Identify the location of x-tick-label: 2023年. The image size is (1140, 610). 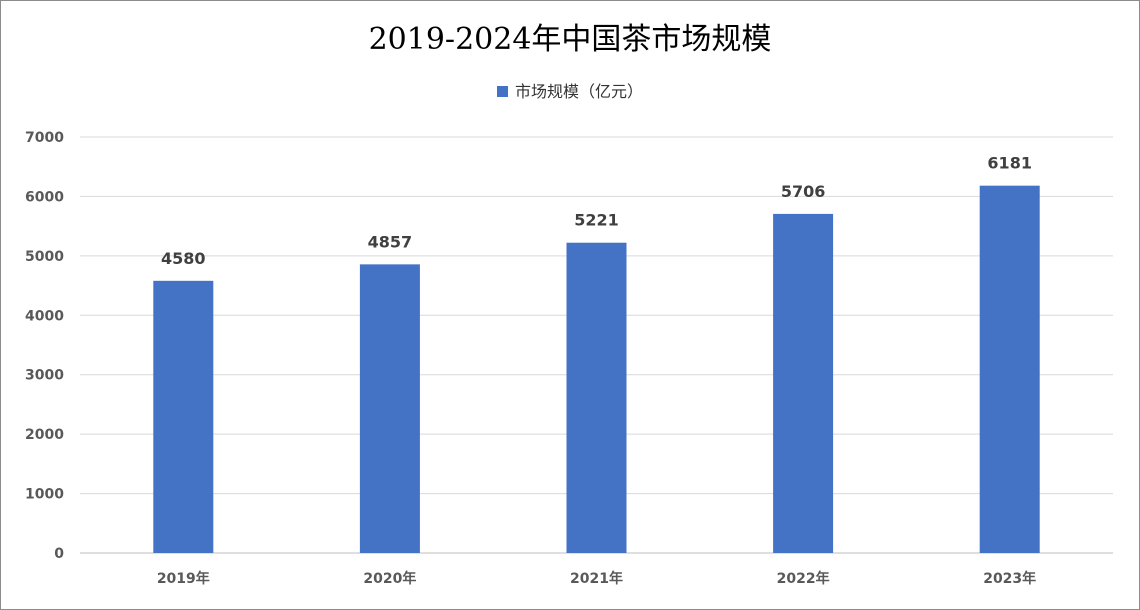
(1009, 578).